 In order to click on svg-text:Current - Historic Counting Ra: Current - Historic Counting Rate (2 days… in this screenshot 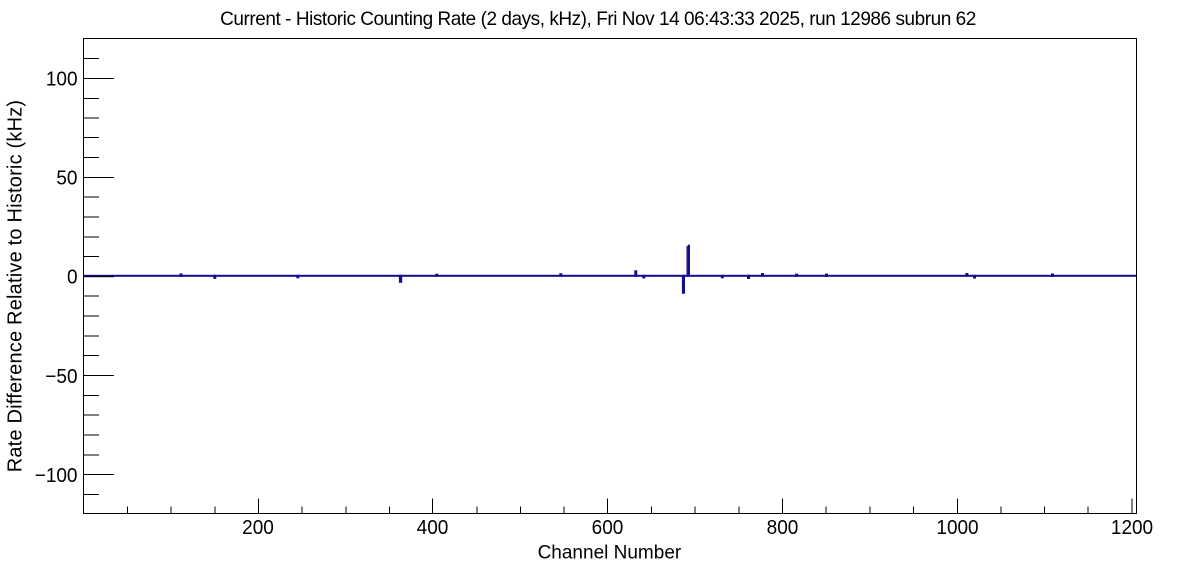, I will do `click(598, 19)`.